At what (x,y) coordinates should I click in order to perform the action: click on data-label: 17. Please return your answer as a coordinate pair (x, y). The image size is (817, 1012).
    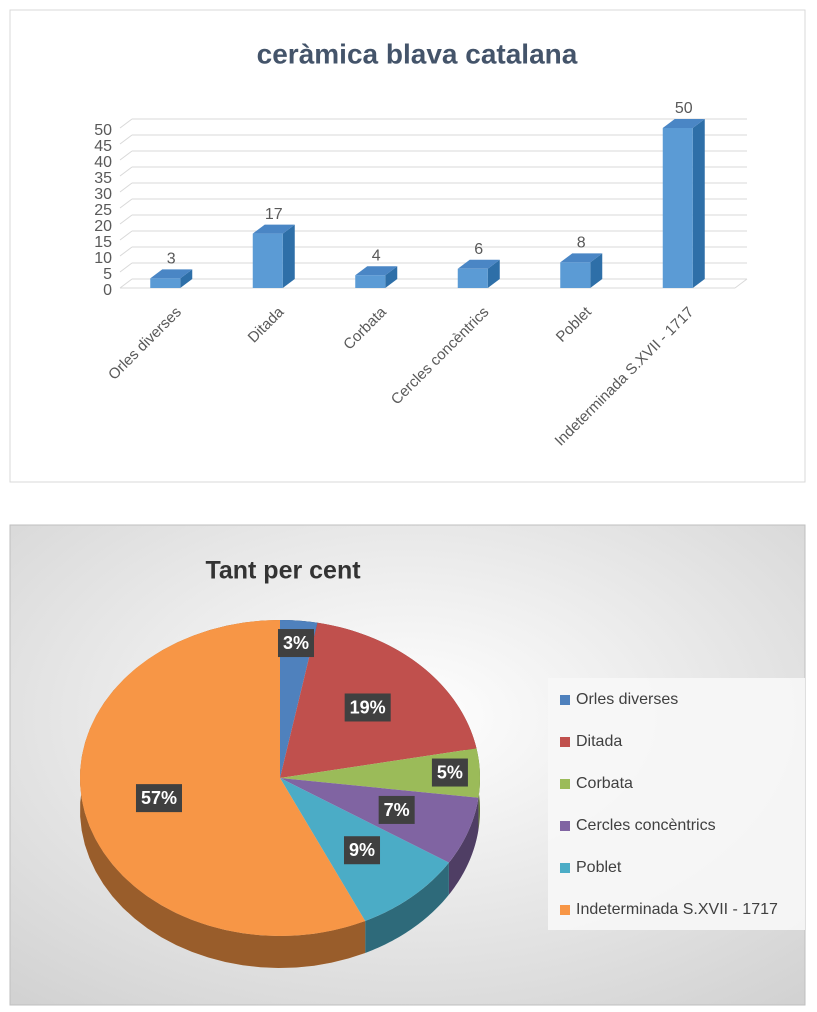
    Looking at the image, I should click on (274, 214).